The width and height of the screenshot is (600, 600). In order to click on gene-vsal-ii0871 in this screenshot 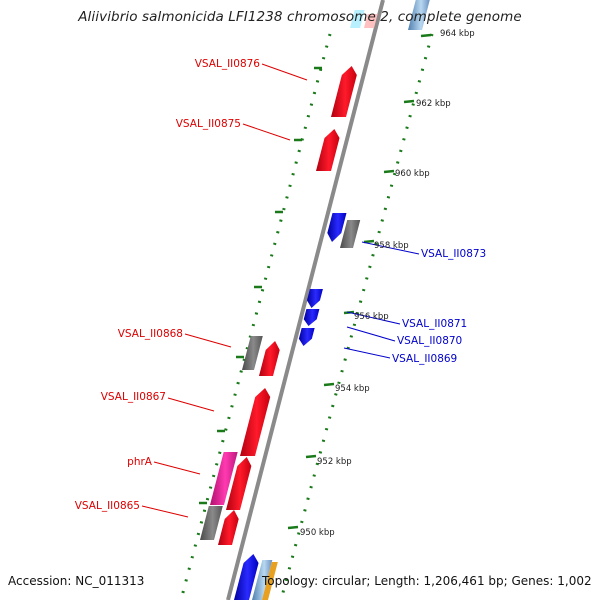, I will do `click(314, 298)`.